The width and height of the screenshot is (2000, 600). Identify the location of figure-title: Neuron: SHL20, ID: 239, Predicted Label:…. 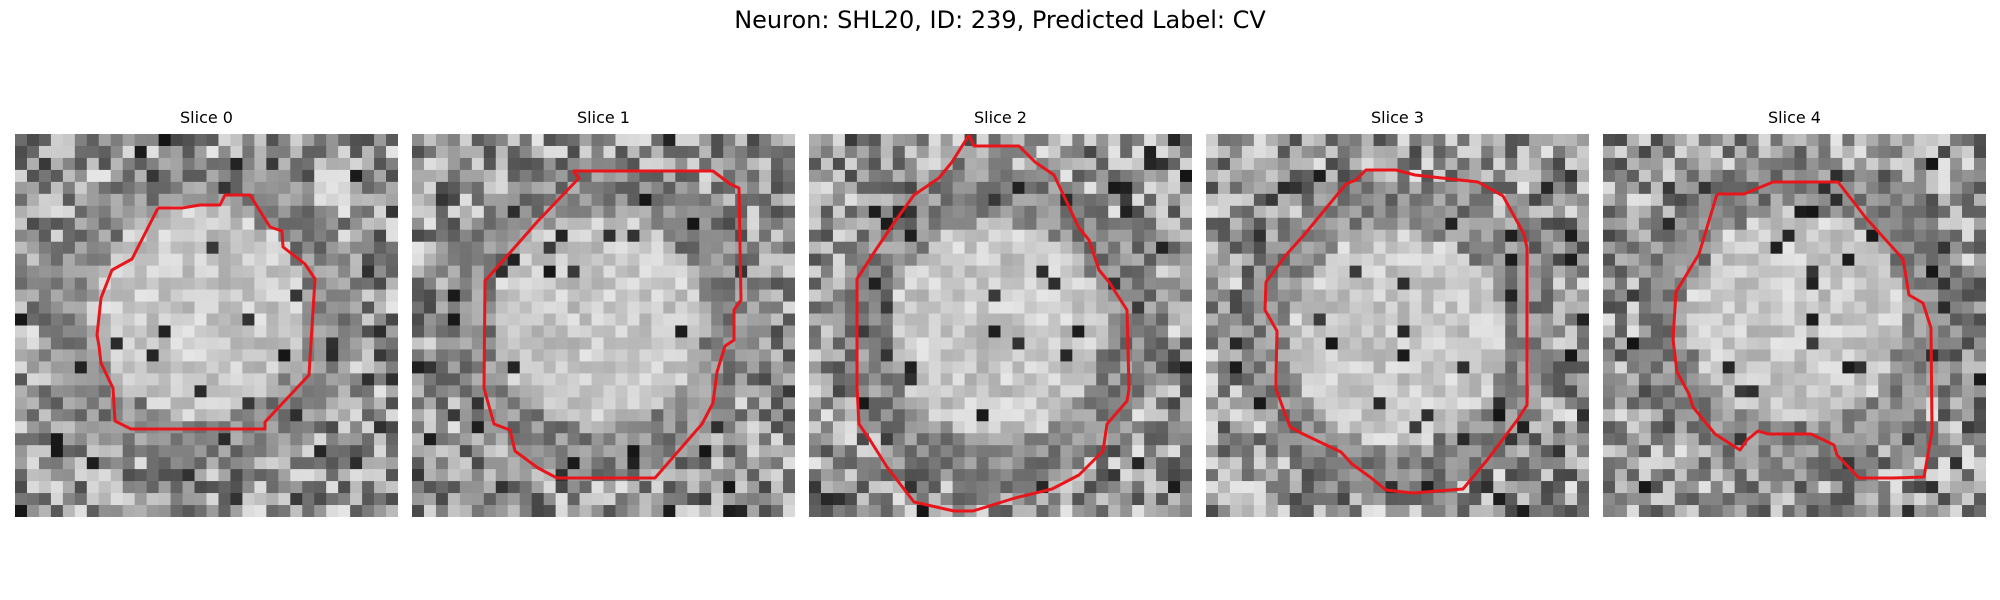
(1000, 20).